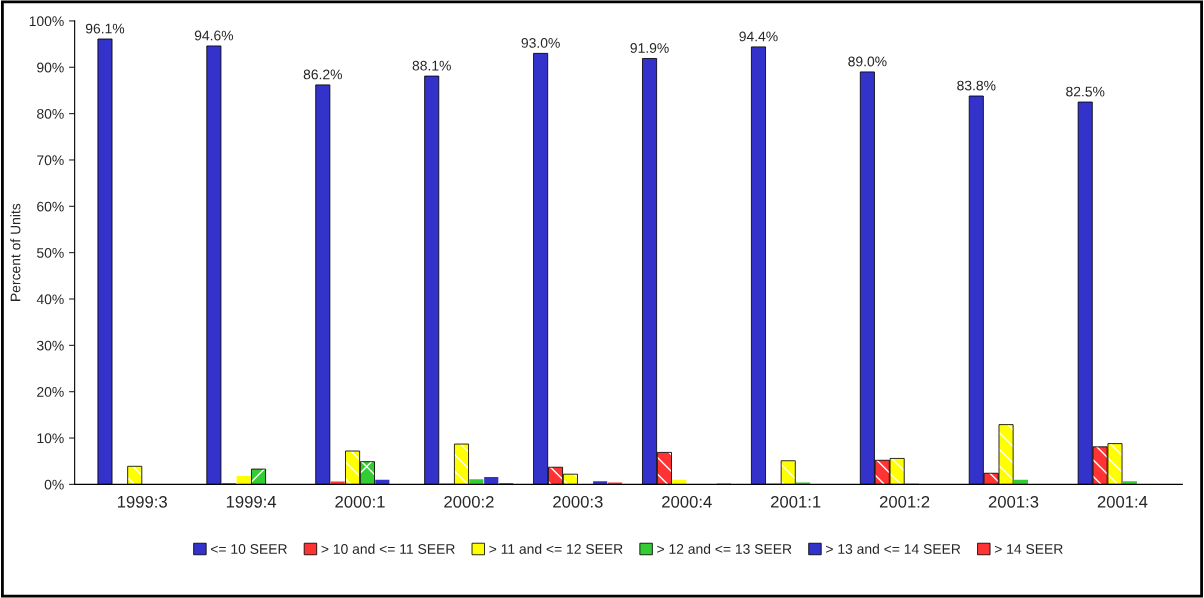  What do you see at coordinates (431, 65) in the screenshot?
I see `data-label: 88.1%` at bounding box center [431, 65].